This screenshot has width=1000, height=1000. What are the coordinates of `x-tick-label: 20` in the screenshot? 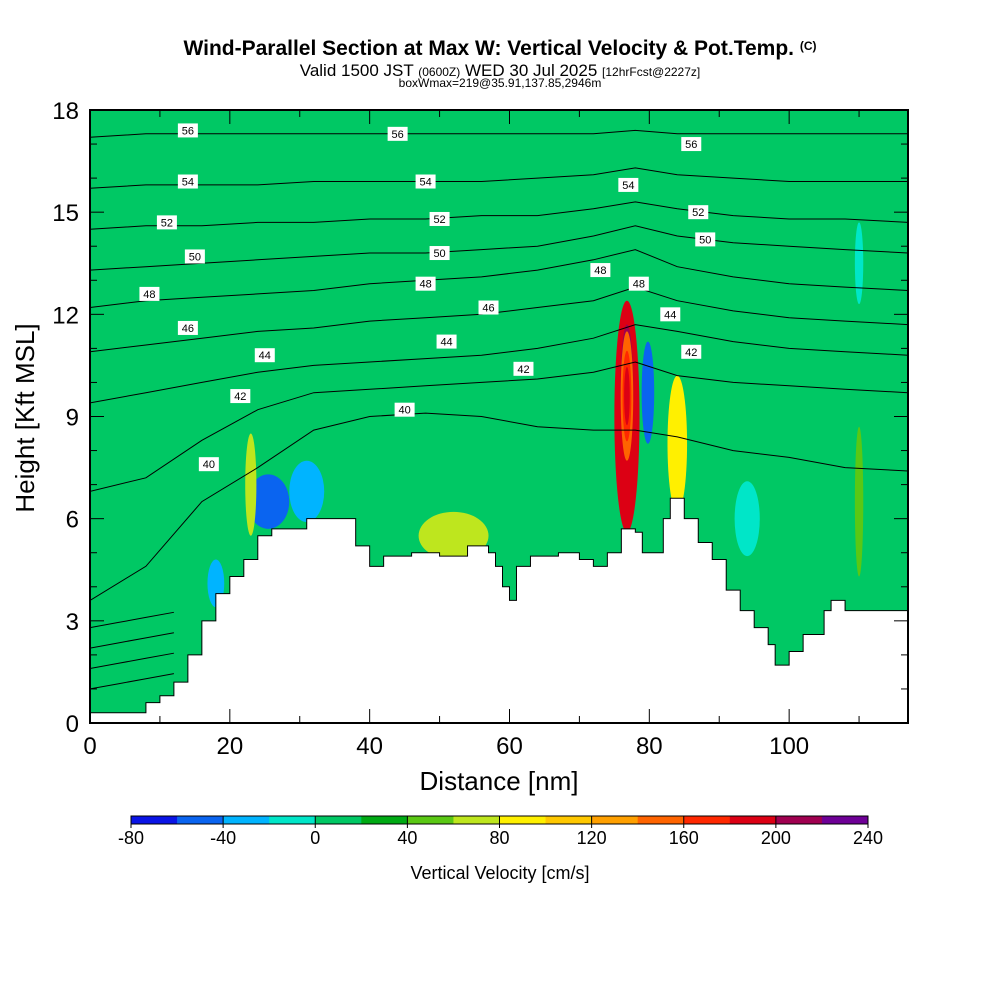 It's located at (229, 746).